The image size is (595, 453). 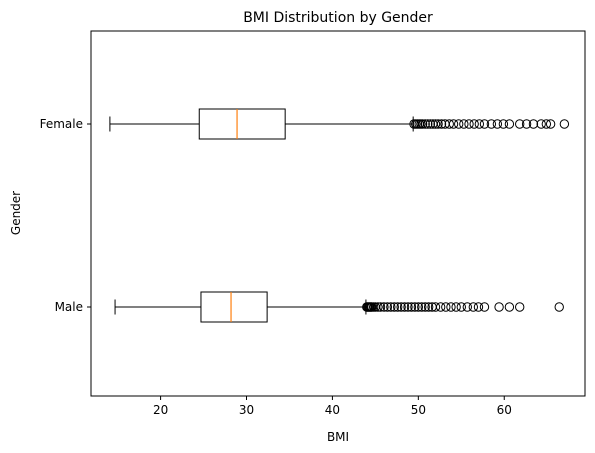 What do you see at coordinates (61, 124) in the screenshot?
I see `y-tick-label-female: Female` at bounding box center [61, 124].